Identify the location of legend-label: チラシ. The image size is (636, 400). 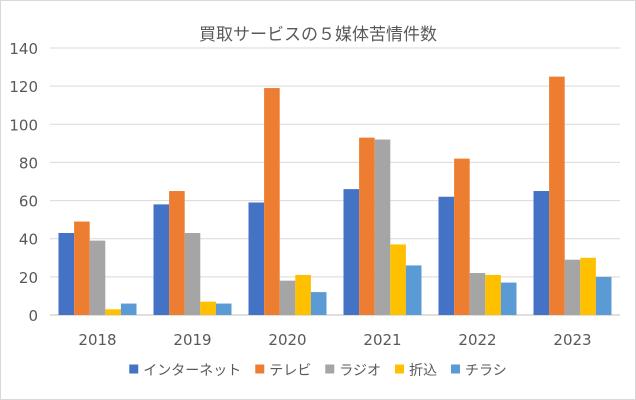
(486, 371).